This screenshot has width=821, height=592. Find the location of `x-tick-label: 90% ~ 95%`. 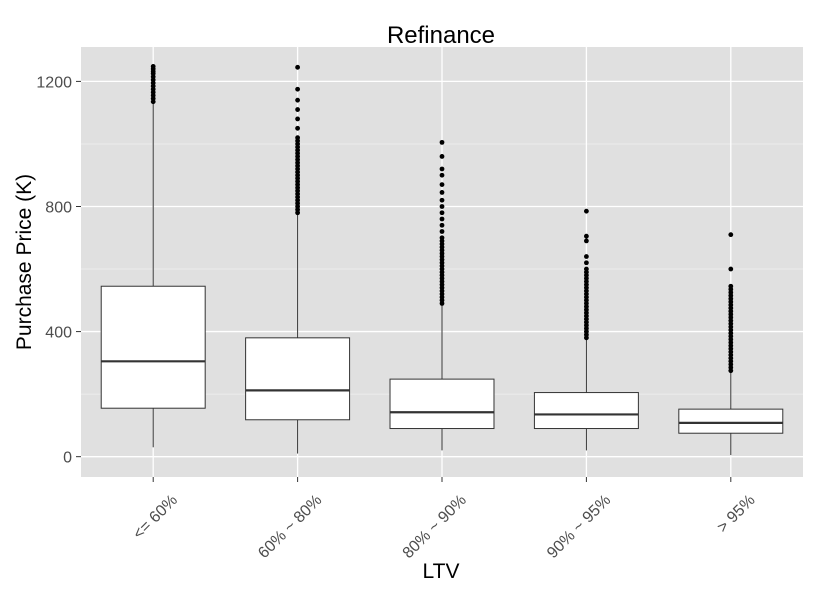

x-tick-label: 90% ~ 95% is located at coordinates (579, 527).